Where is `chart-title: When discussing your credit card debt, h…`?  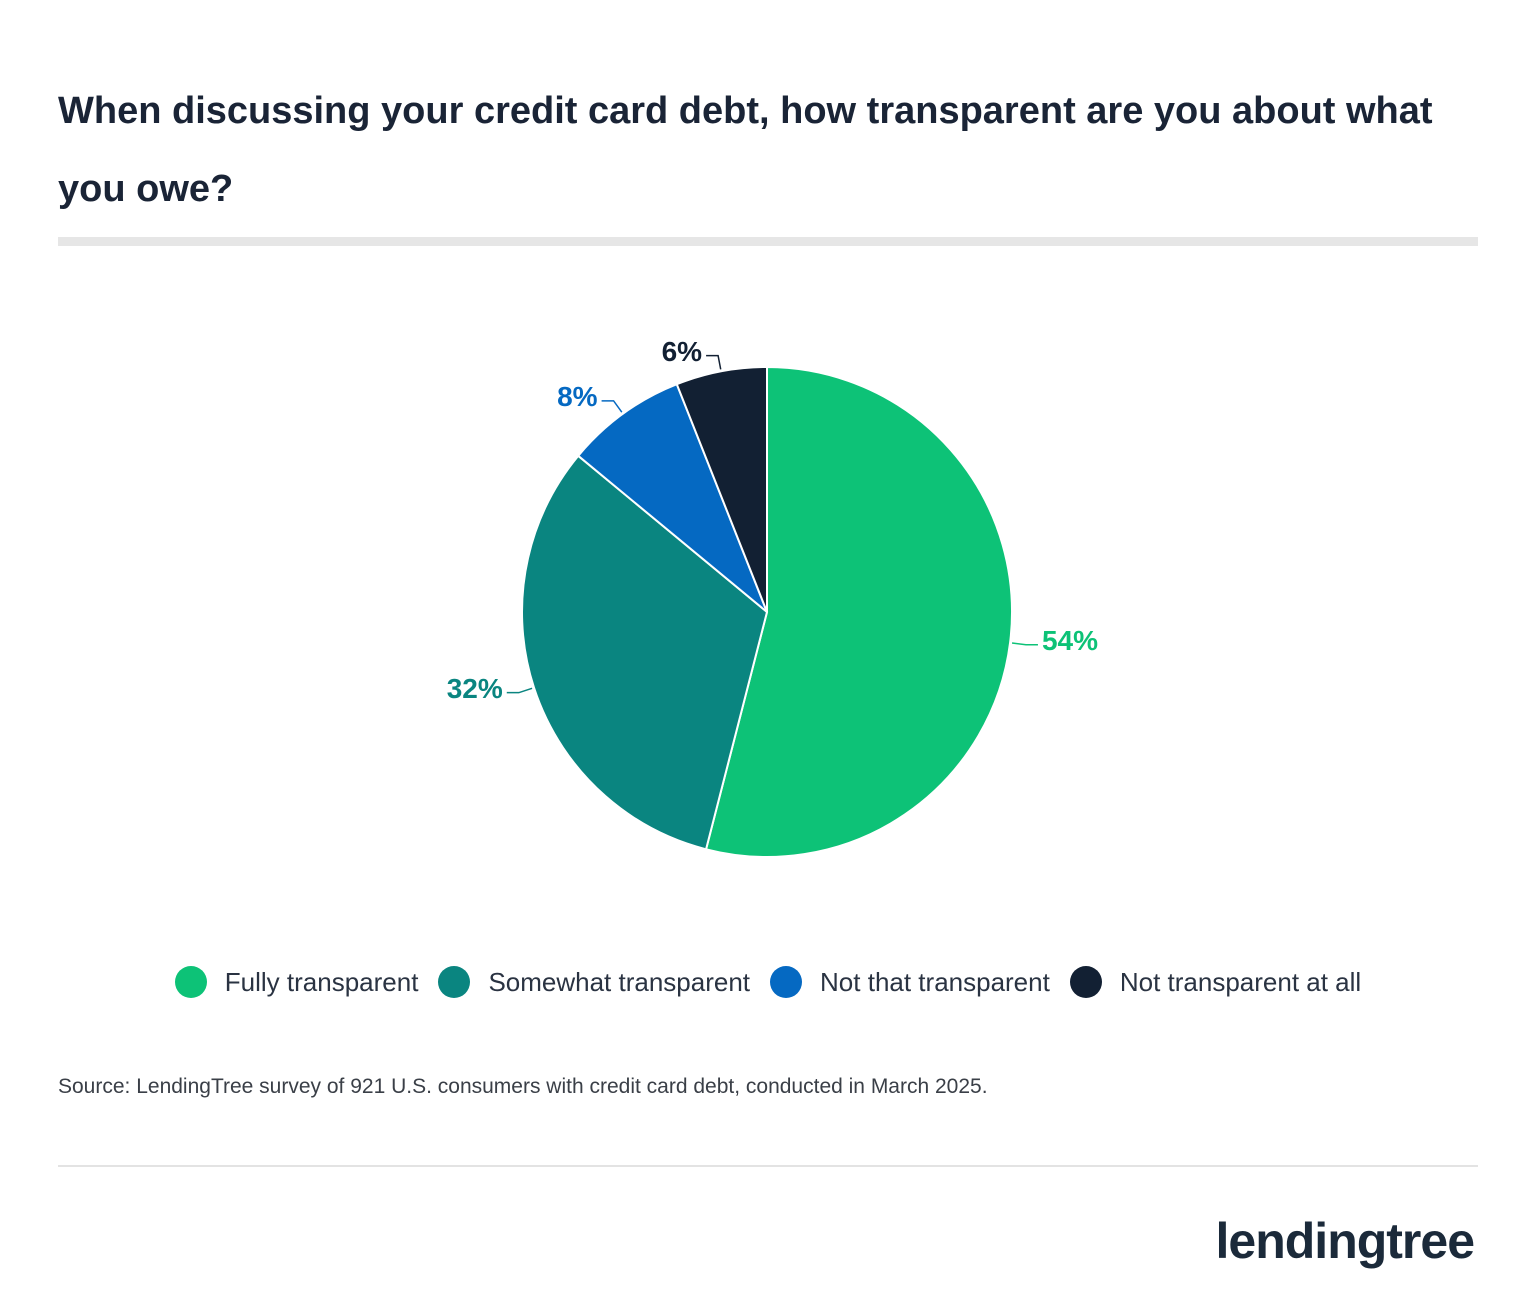
chart-title: When discussing your credit card debt, h… is located at coordinates (745, 150).